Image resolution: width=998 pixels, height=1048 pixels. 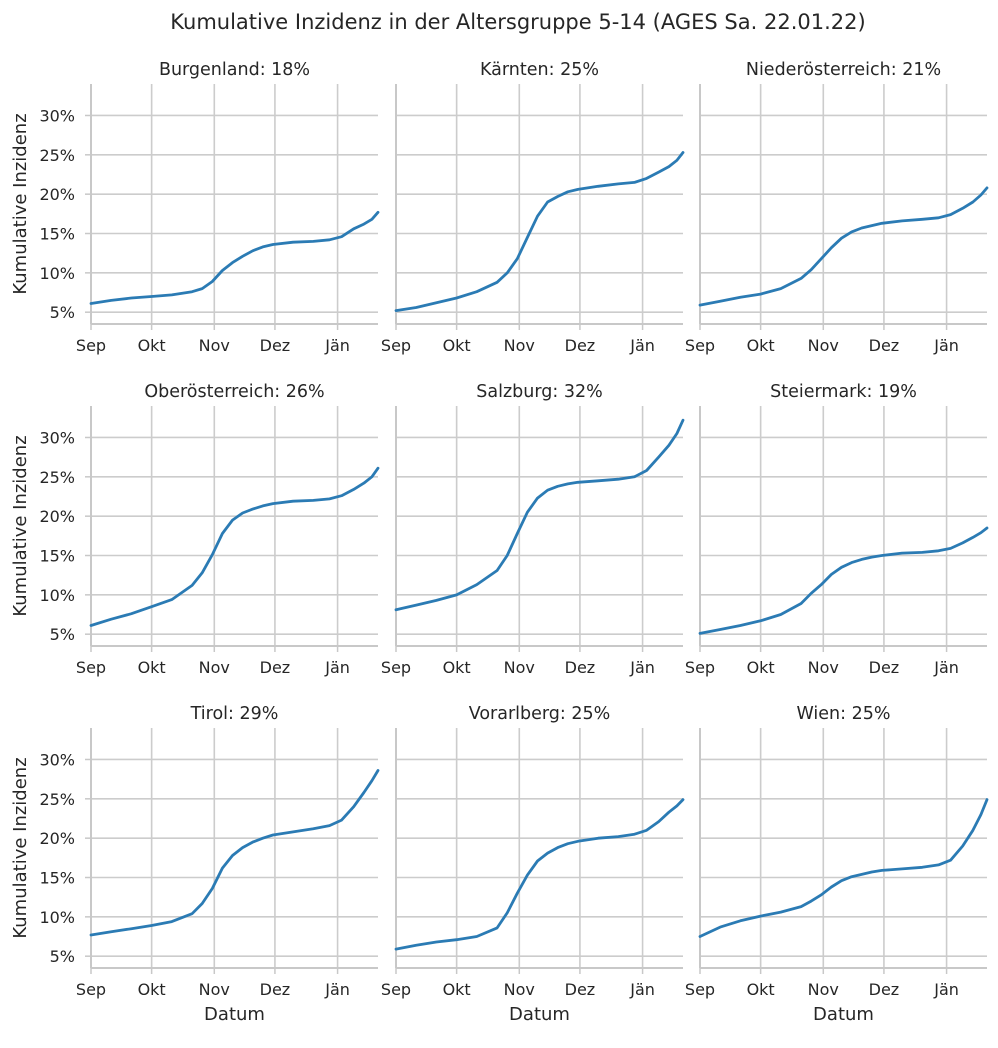 What do you see at coordinates (844, 714) in the screenshot?
I see `panel-title: Wien: 25%` at bounding box center [844, 714].